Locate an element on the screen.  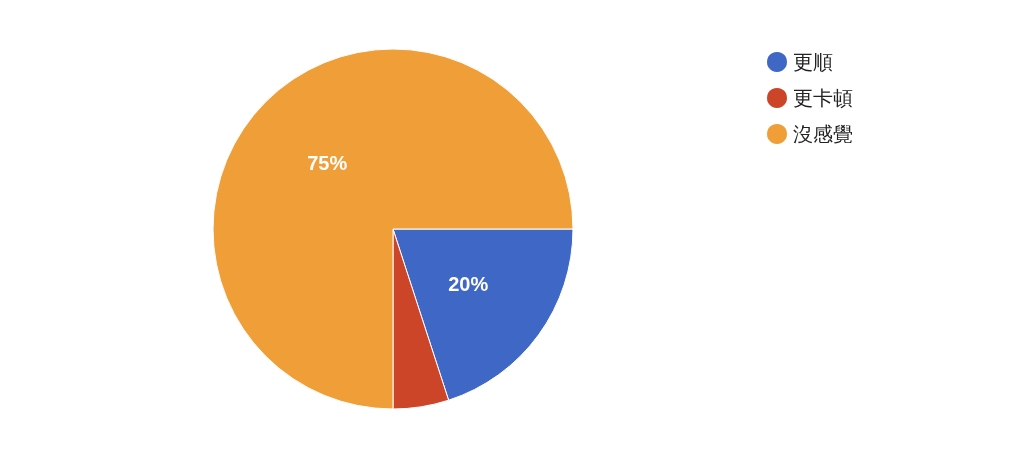
legend-label: 更順 is located at coordinates (813, 62).